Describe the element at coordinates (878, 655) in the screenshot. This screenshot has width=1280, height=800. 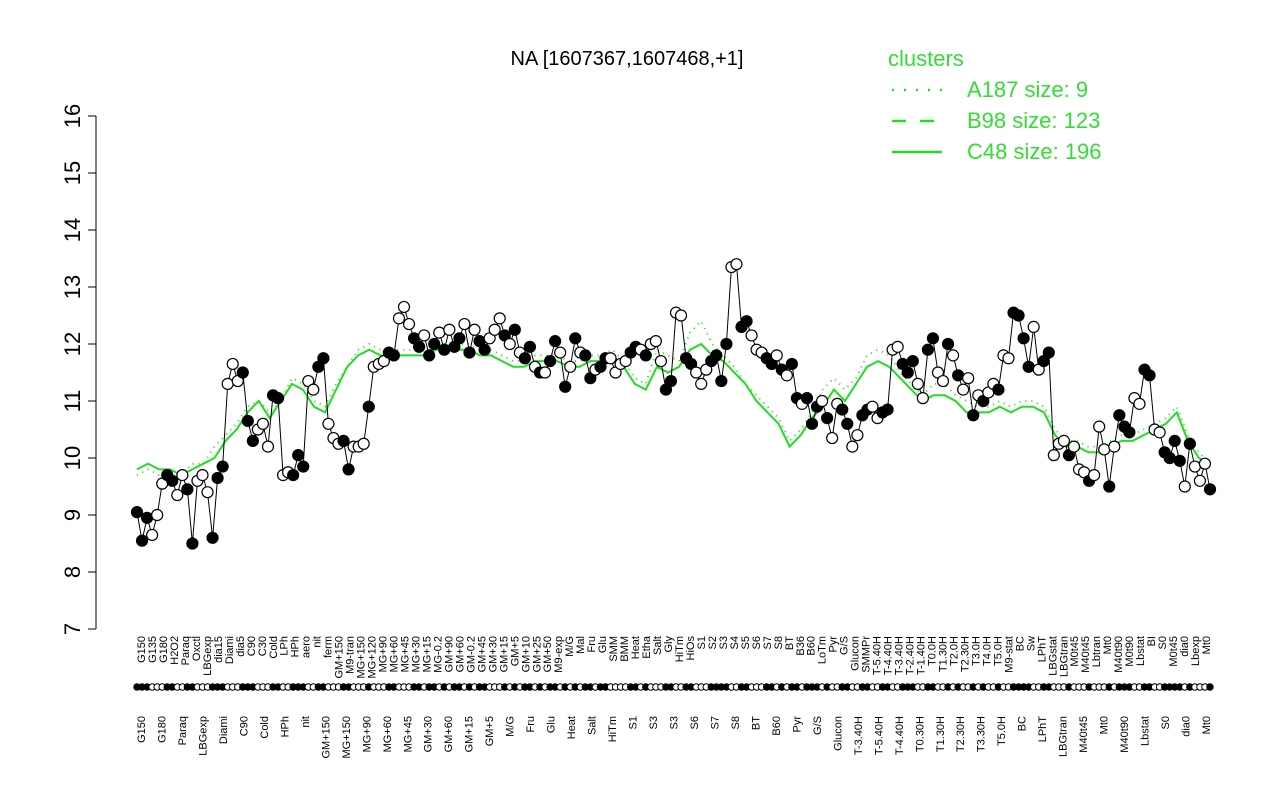
I see `x-tick-label: T-5.40H` at that location.